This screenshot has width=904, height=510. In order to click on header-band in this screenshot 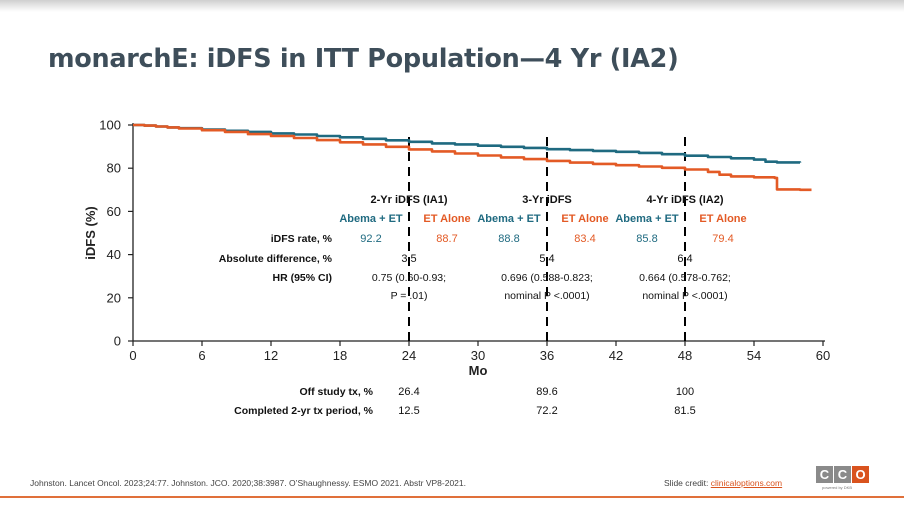, I will do `click(452, 6)`.